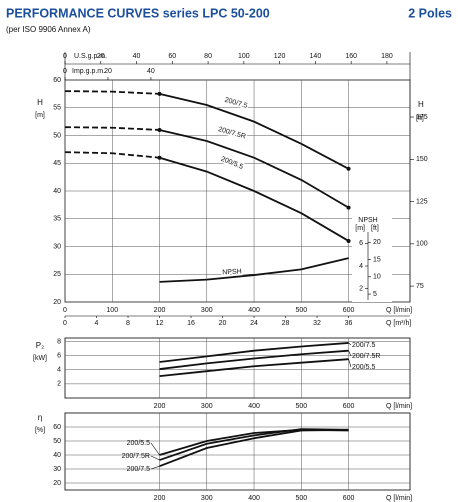 This screenshot has width=458, height=502. I want to click on npsh-ft-tick-label: 15, so click(377, 259).